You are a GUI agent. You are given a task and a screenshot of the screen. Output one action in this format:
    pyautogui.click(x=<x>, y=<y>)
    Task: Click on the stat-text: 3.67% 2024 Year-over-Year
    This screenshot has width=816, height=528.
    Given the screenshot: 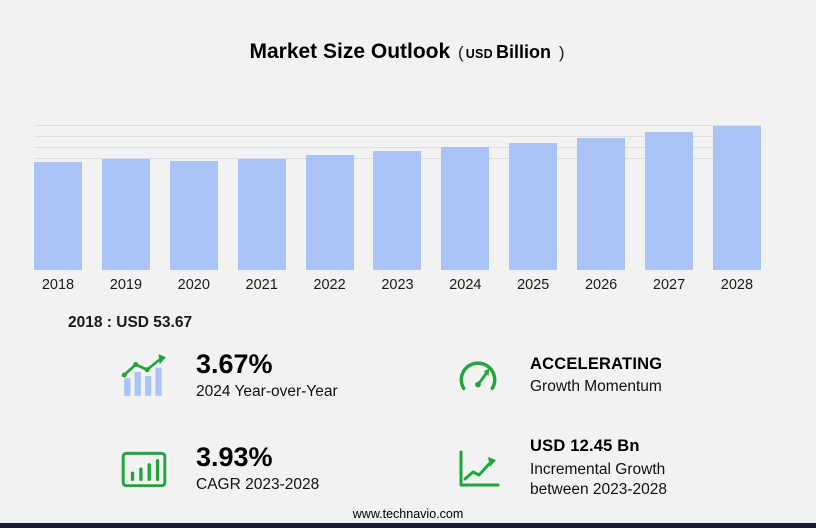 What is the action you would take?
    pyautogui.click(x=267, y=375)
    